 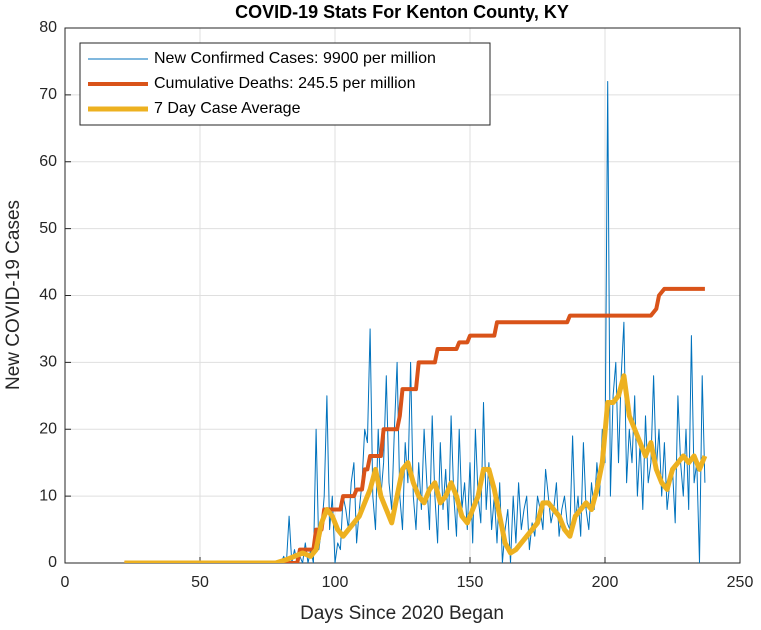 What do you see at coordinates (48, 362) in the screenshot?
I see `y-tick-label: 30` at bounding box center [48, 362].